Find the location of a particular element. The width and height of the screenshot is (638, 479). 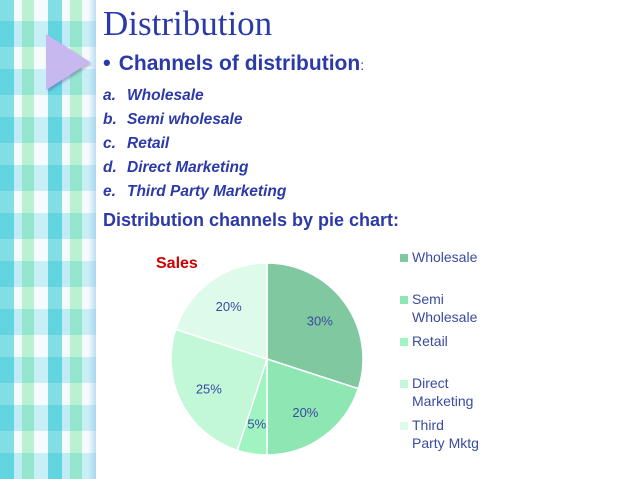

list-item: c. Retail is located at coordinates (194, 144).